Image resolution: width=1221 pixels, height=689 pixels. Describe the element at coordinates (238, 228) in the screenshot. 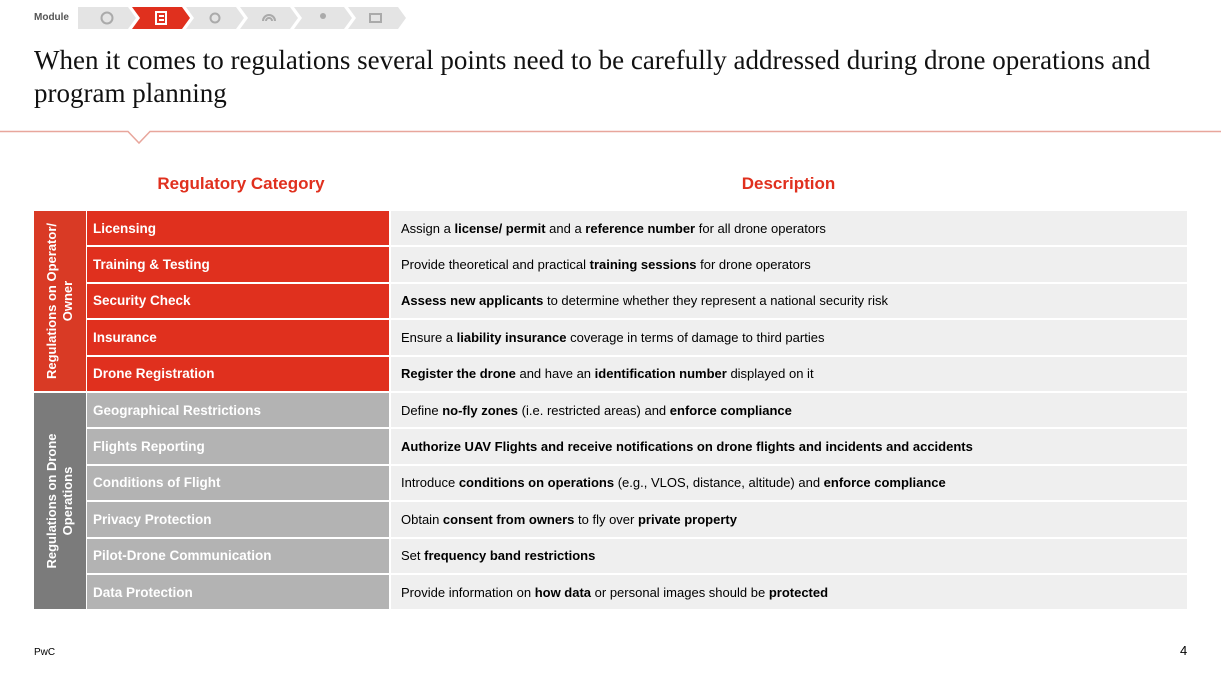

I see `category-cell: Licensing` at that location.